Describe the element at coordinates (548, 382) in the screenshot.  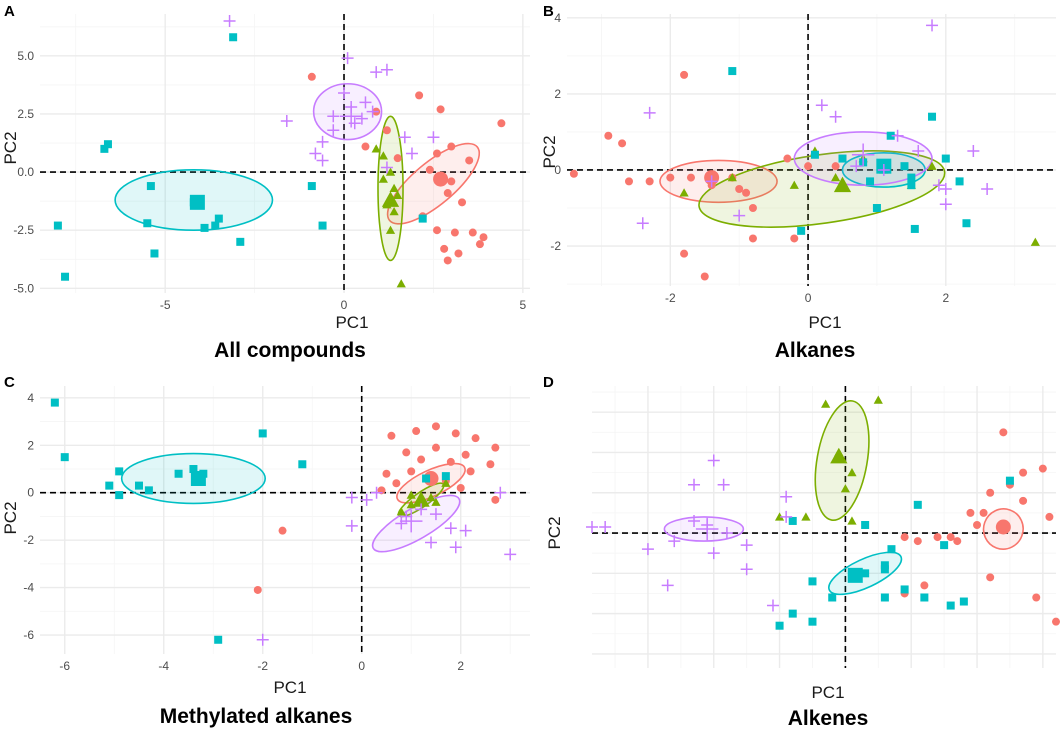
I see `panel-d-letter: D` at that location.